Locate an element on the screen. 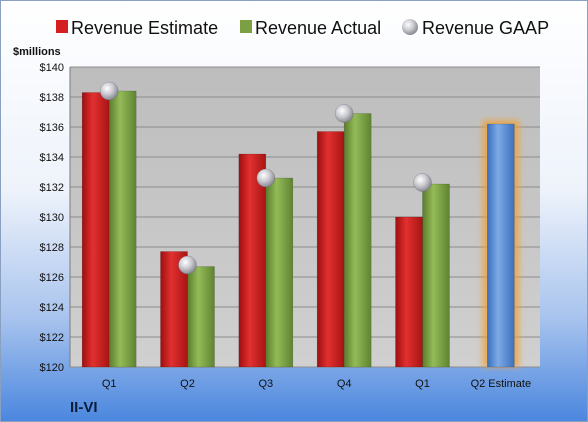 The image size is (588, 422). y-tick-label: $130 is located at coordinates (52, 218).